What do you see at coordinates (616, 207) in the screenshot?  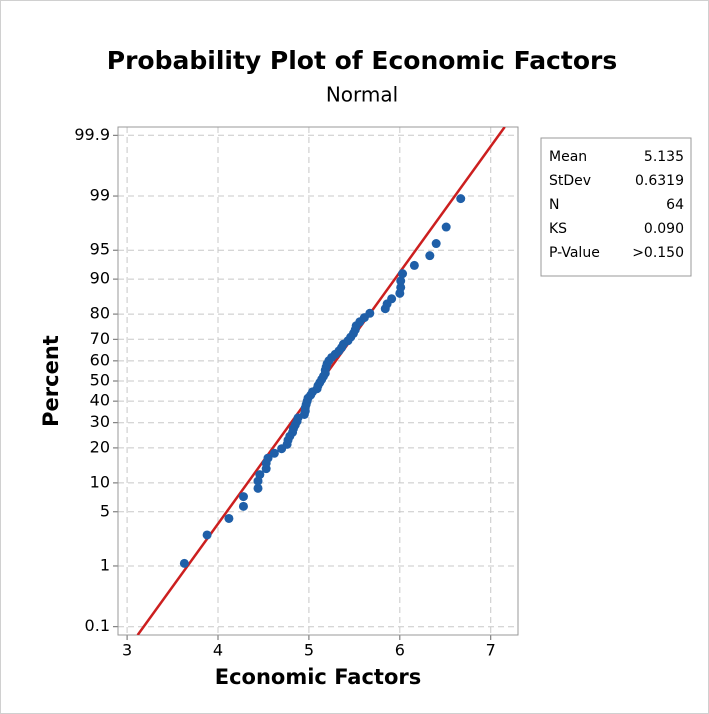 I see `stats-box` at bounding box center [616, 207].